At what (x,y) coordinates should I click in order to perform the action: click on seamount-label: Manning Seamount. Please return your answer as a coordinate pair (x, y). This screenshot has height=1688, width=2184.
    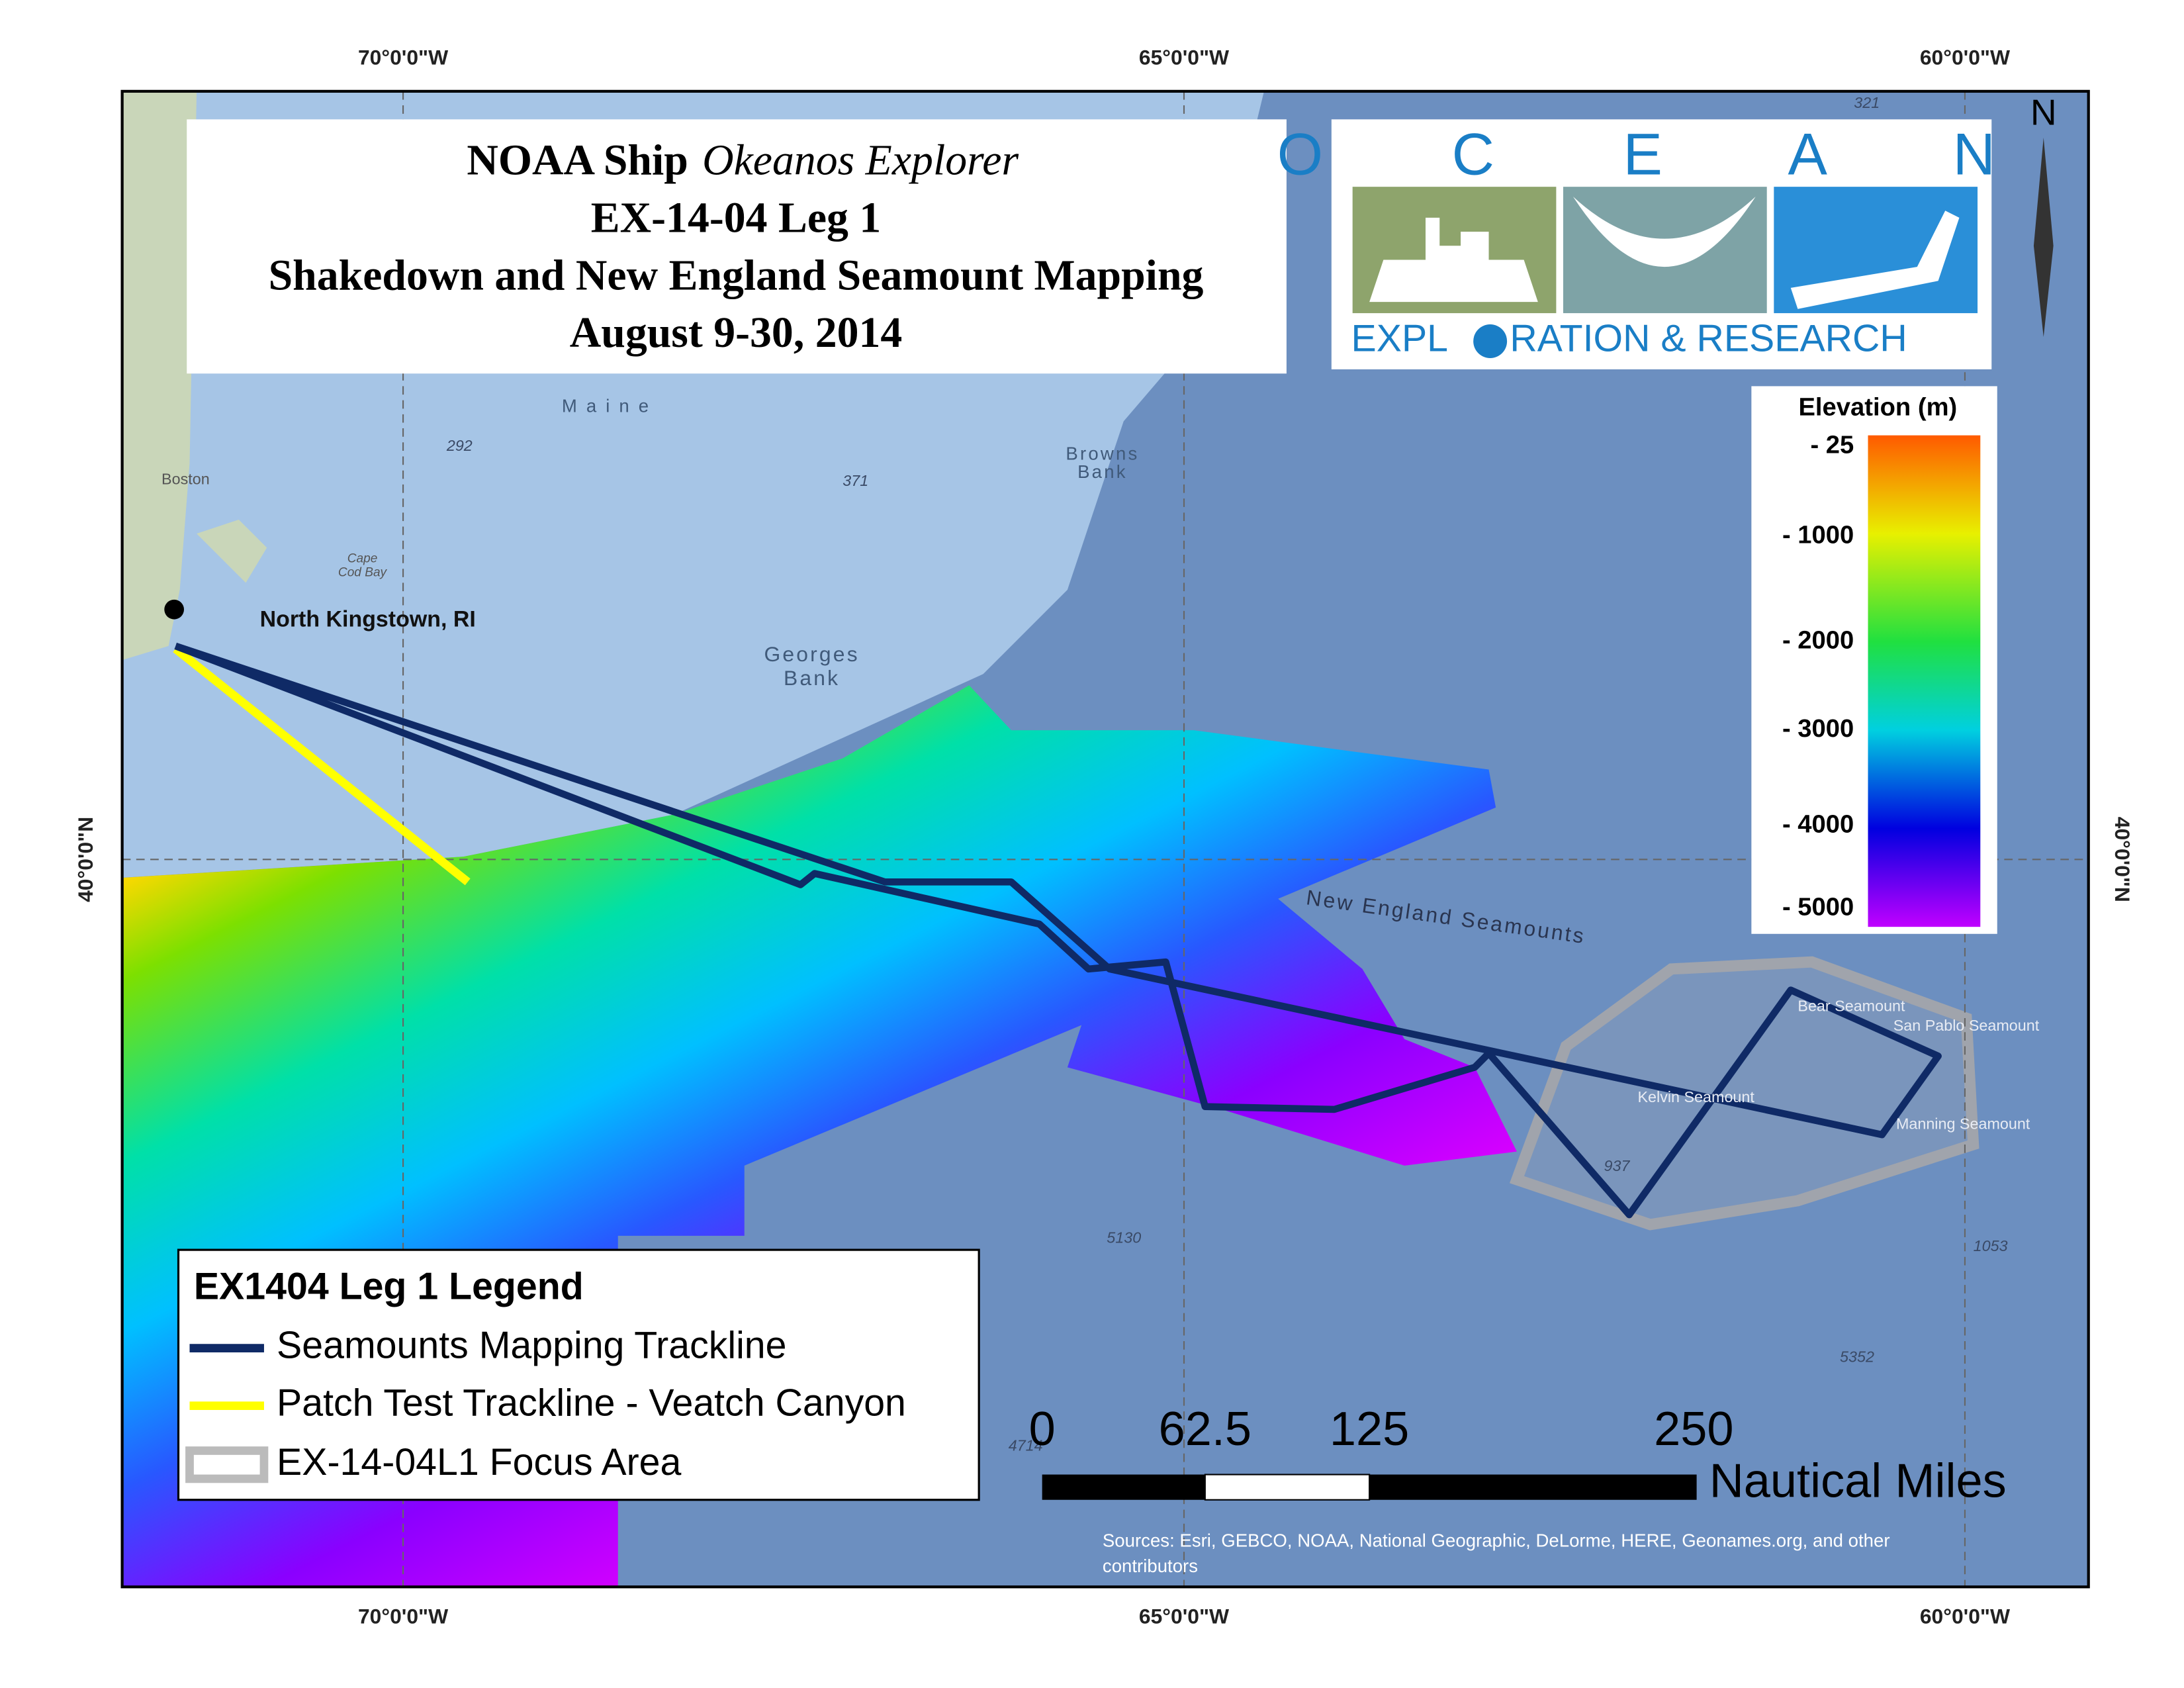
    Looking at the image, I should click on (1963, 1123).